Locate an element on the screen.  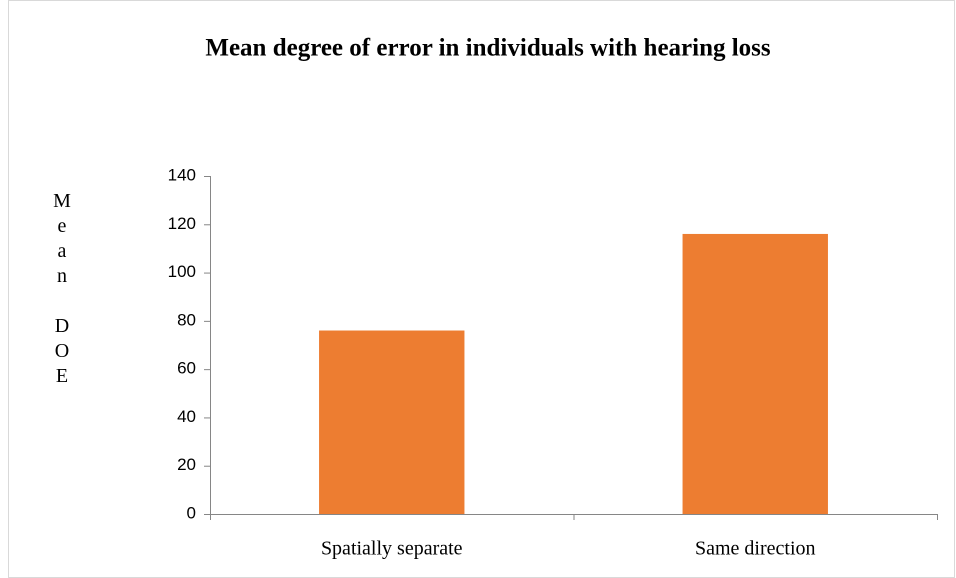
y-tick-label: 140 is located at coordinates (182, 174).